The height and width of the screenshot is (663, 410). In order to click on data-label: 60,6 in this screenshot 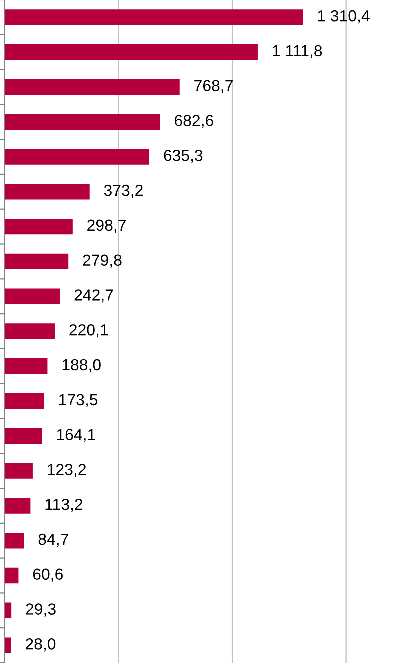, I will do `click(48, 575)`.